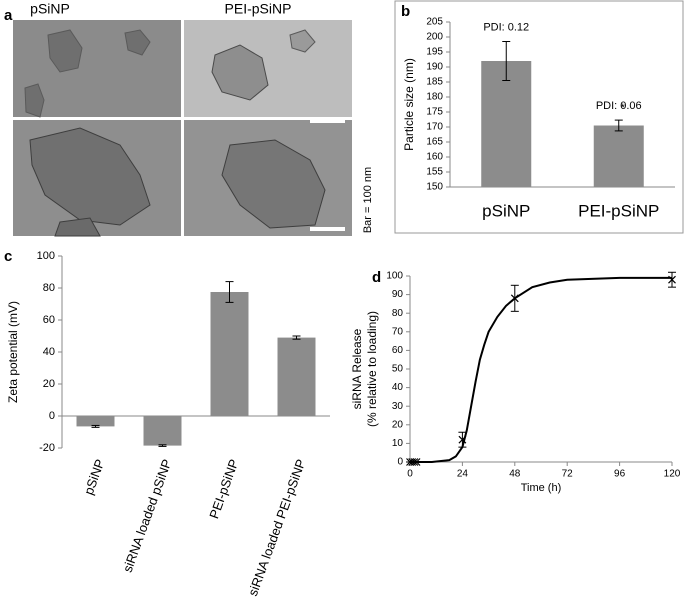 The width and height of the screenshot is (685, 605). What do you see at coordinates (376, 277) in the screenshot?
I see `panel-label: d` at bounding box center [376, 277].